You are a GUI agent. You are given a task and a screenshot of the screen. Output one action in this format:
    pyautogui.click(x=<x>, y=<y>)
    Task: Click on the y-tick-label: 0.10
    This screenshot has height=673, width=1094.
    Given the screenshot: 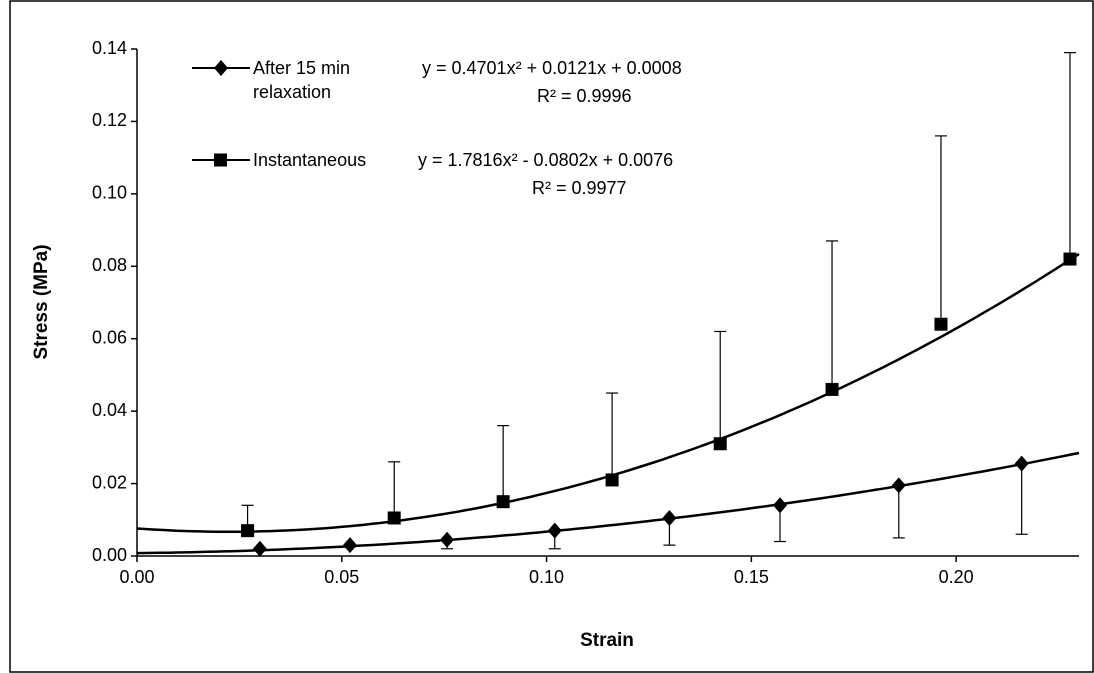 What is the action you would take?
    pyautogui.click(x=109, y=193)
    